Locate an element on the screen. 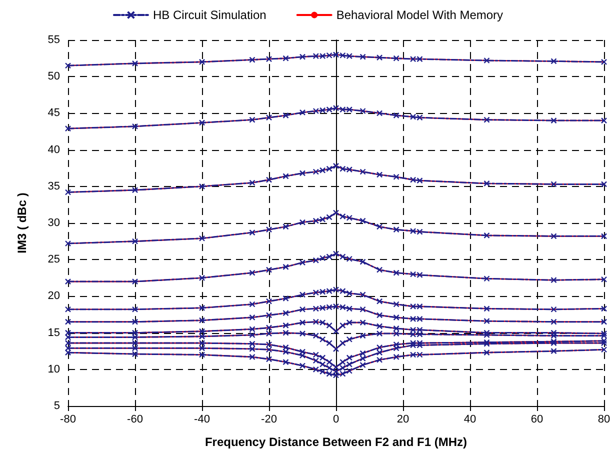 The width and height of the screenshot is (616, 464). x-tick-label: -60 is located at coordinates (135, 420).